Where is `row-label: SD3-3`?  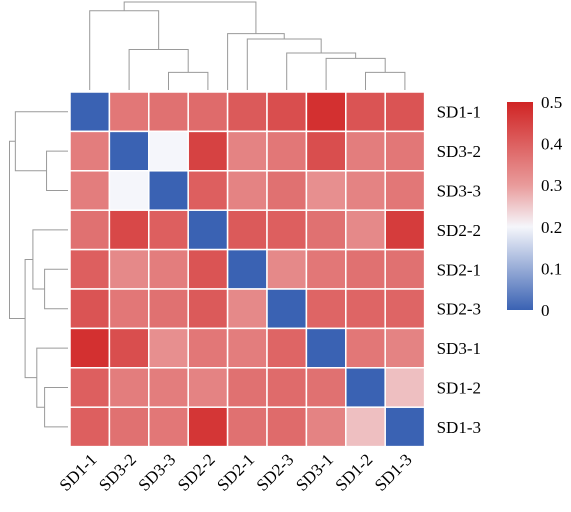 row-label: SD3-3 is located at coordinates (459, 191).